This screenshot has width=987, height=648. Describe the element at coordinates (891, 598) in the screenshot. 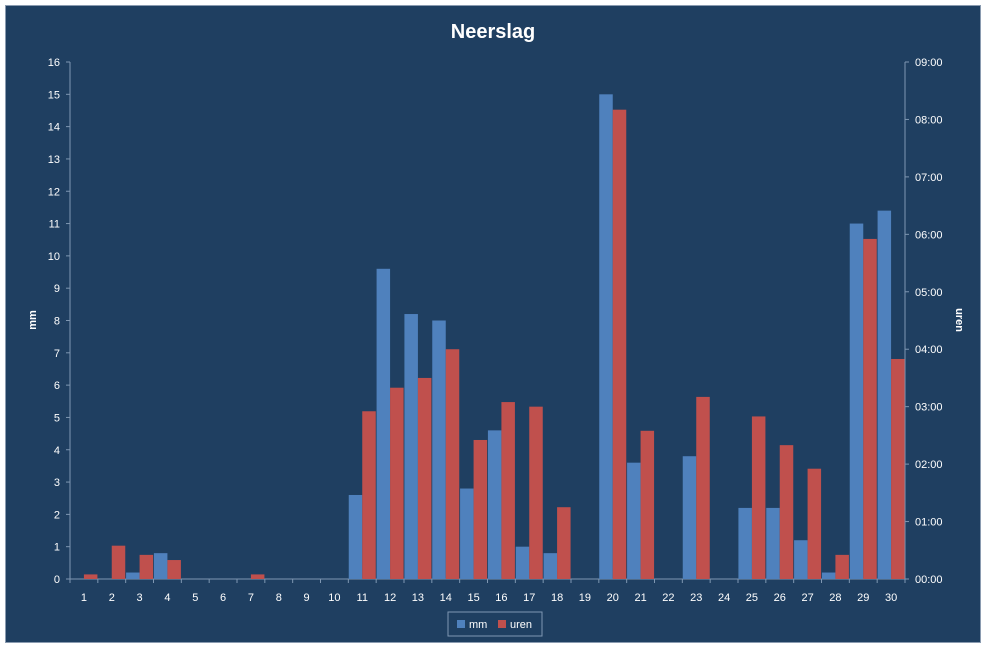

I see `x-tick-label: 30` at that location.